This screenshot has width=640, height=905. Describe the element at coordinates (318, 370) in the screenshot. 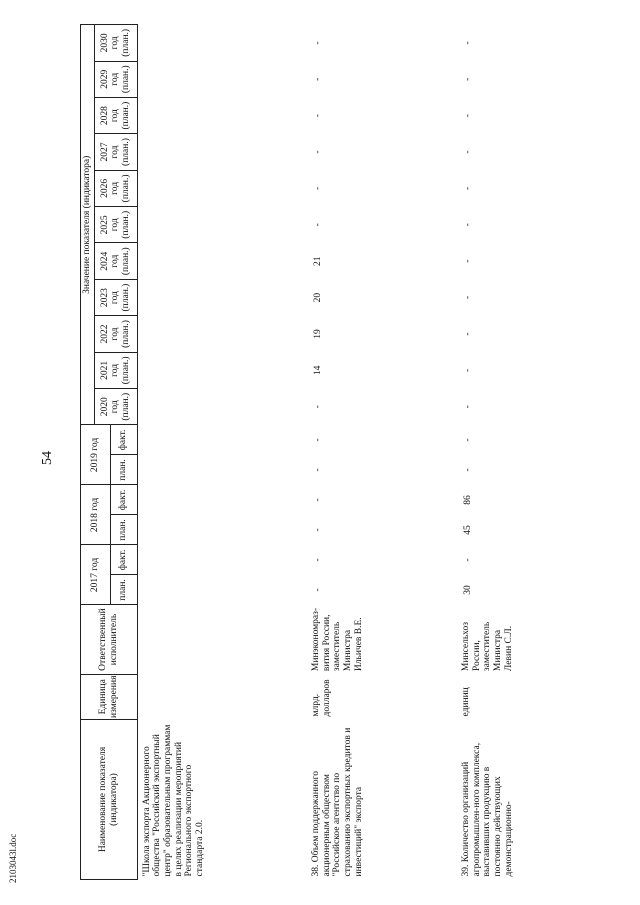

I see `cell-value: 14` at that location.